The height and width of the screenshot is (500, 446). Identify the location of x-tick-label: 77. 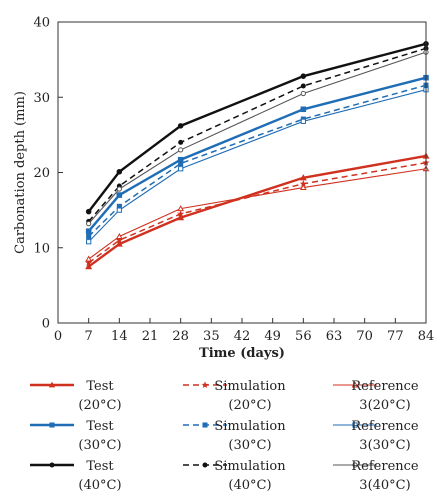
(395, 336).